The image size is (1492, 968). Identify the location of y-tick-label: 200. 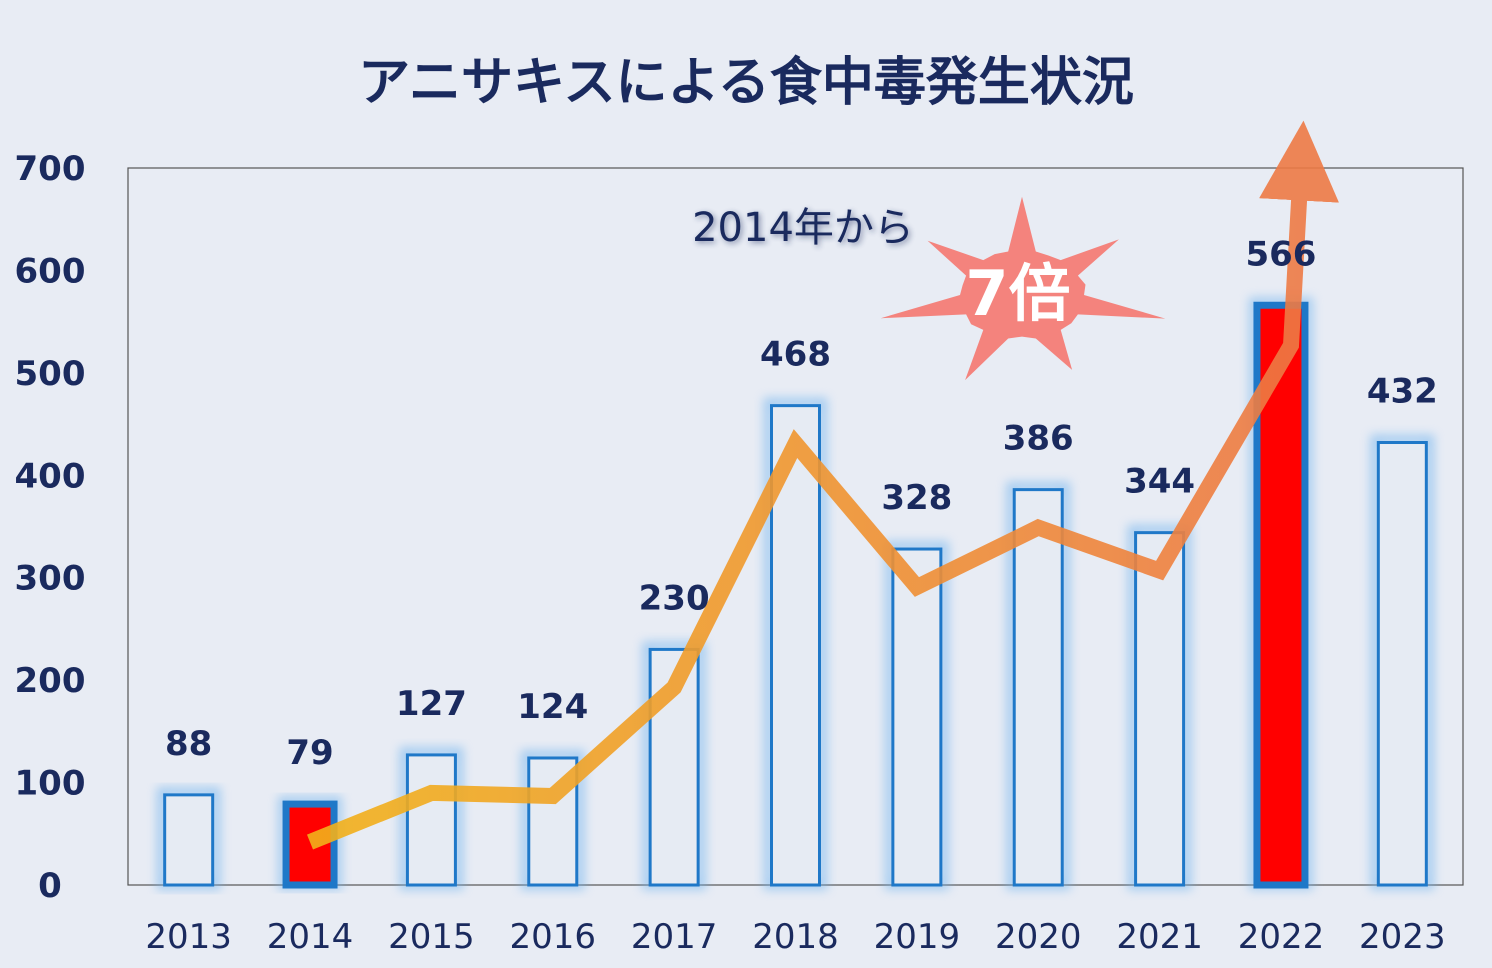
(50, 681).